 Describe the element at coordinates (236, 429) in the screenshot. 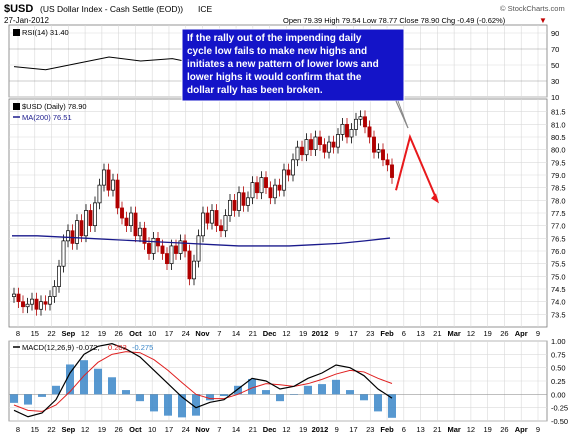

I see `x-tick-label: 14` at that location.